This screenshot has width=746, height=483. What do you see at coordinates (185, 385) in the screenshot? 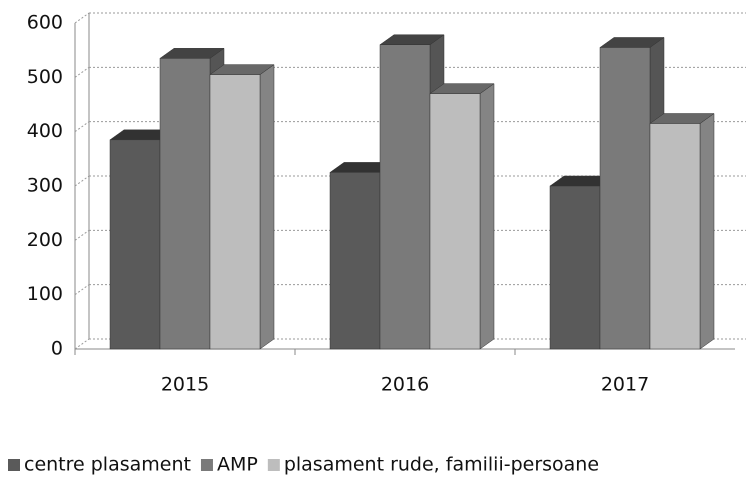
I see `x-tick-label: 2015` at bounding box center [185, 385].